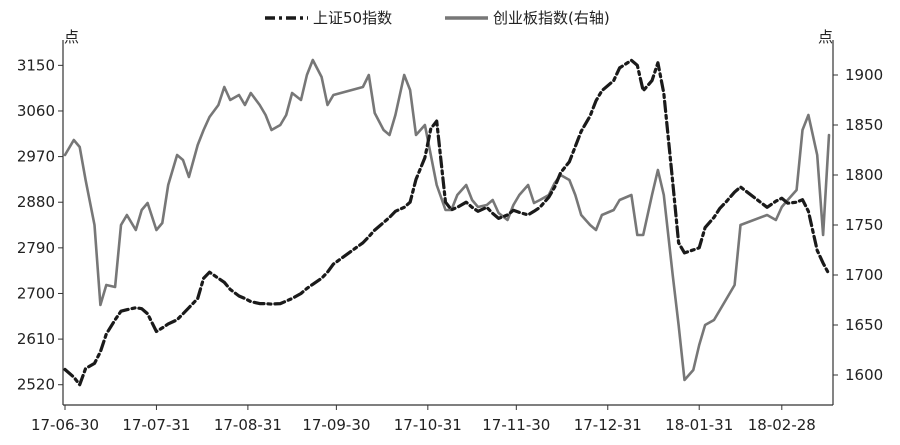  Describe the element at coordinates (36, 385) in the screenshot. I see `left-tick-label: 2520` at that location.